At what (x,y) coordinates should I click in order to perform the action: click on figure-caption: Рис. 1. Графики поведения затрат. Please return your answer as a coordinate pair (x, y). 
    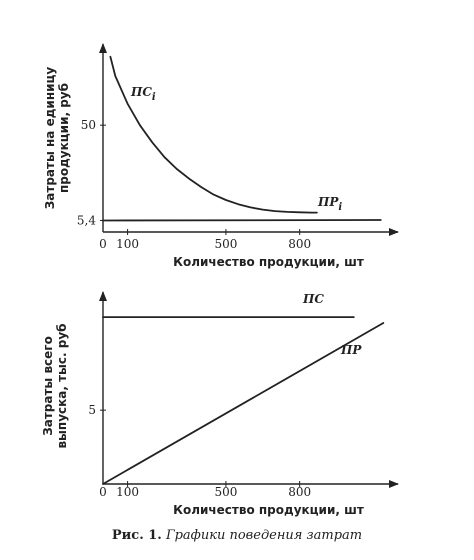
    Looking at the image, I should click on (237, 535).